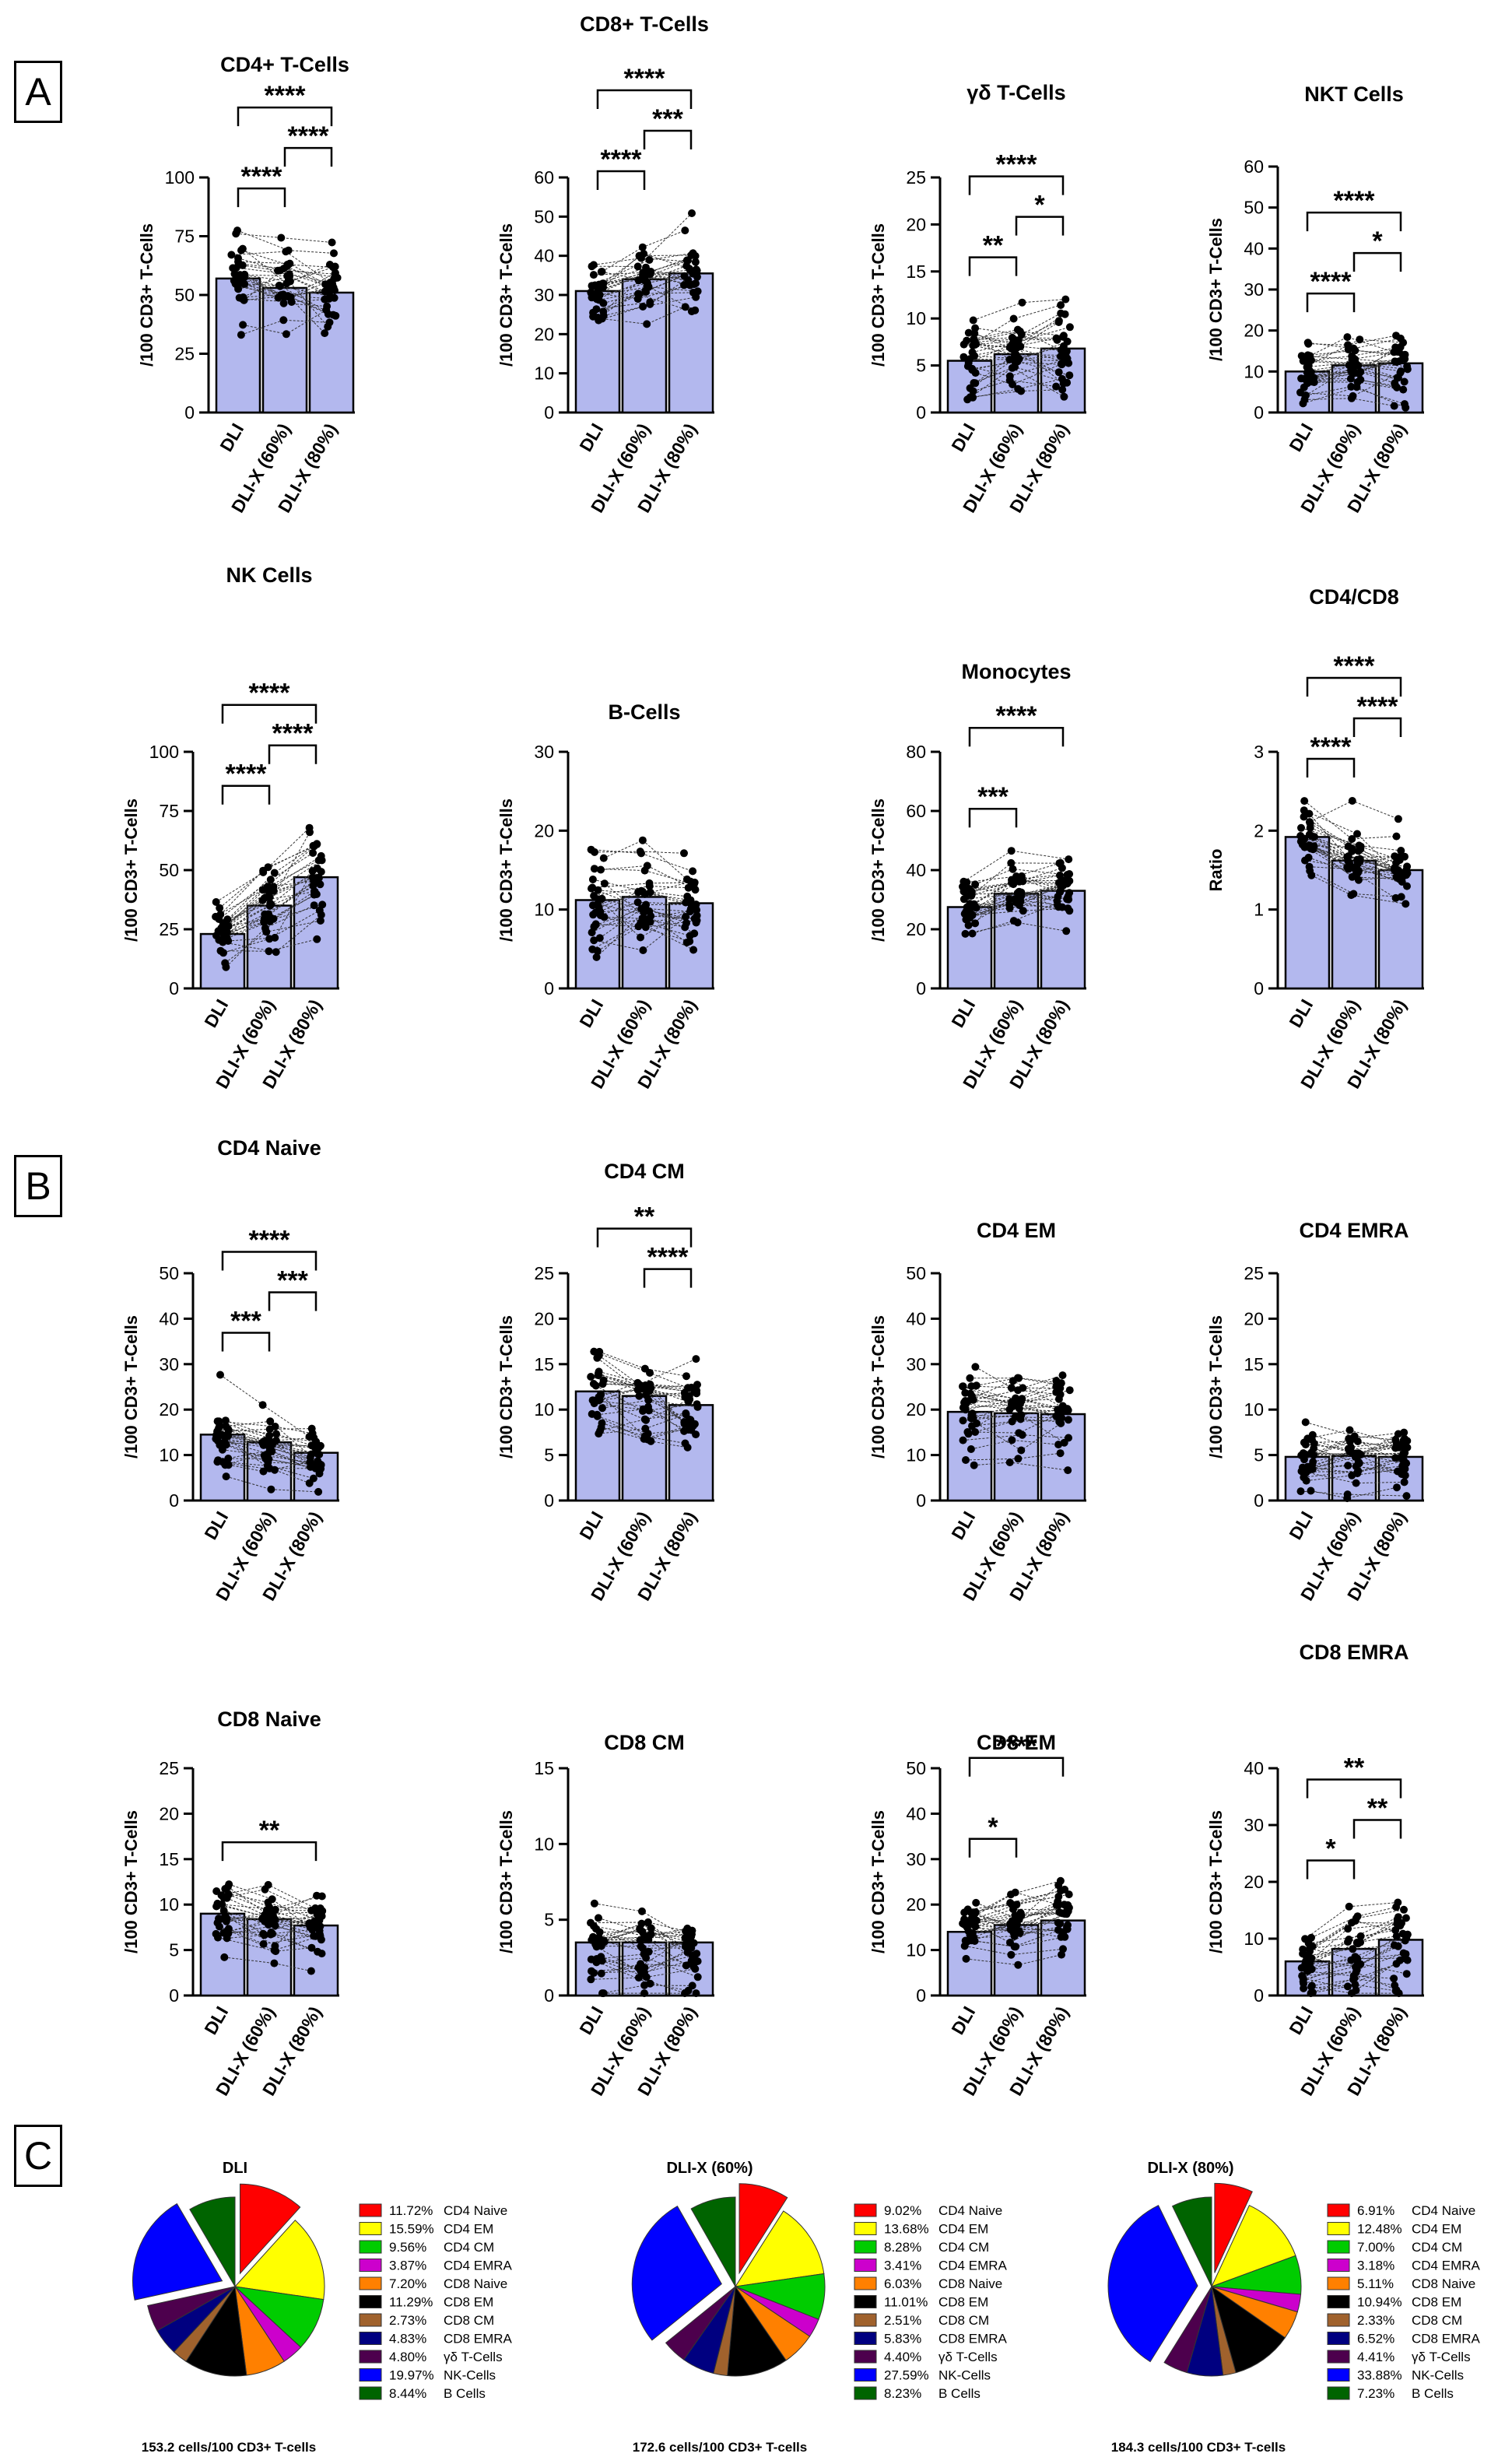 Image resolution: width=1505 pixels, height=2464 pixels. I want to click on y-tick-label: 60, so click(916, 811).